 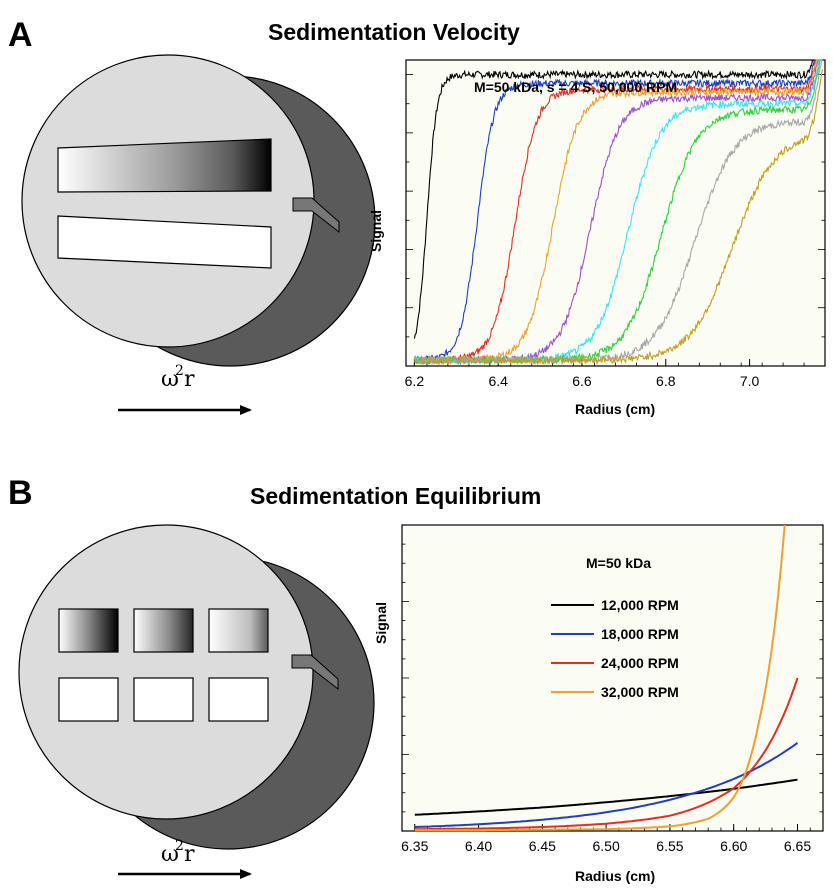 I want to click on velocity-x-axis-label: Radius (cm), so click(x=615, y=409).